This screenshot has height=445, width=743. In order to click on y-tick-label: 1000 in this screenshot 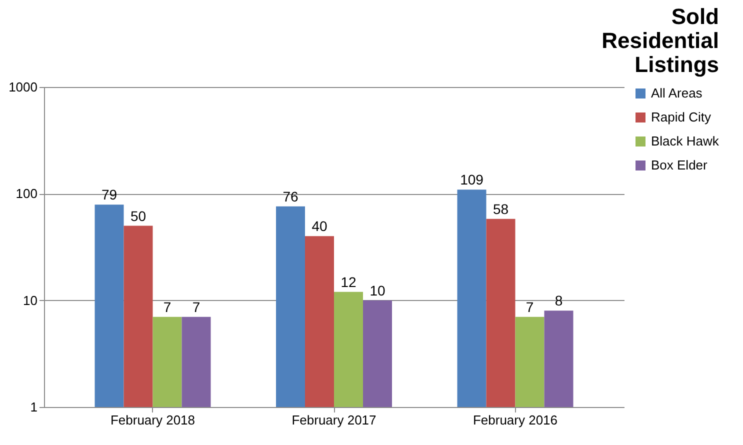, I will do `click(23, 87)`.